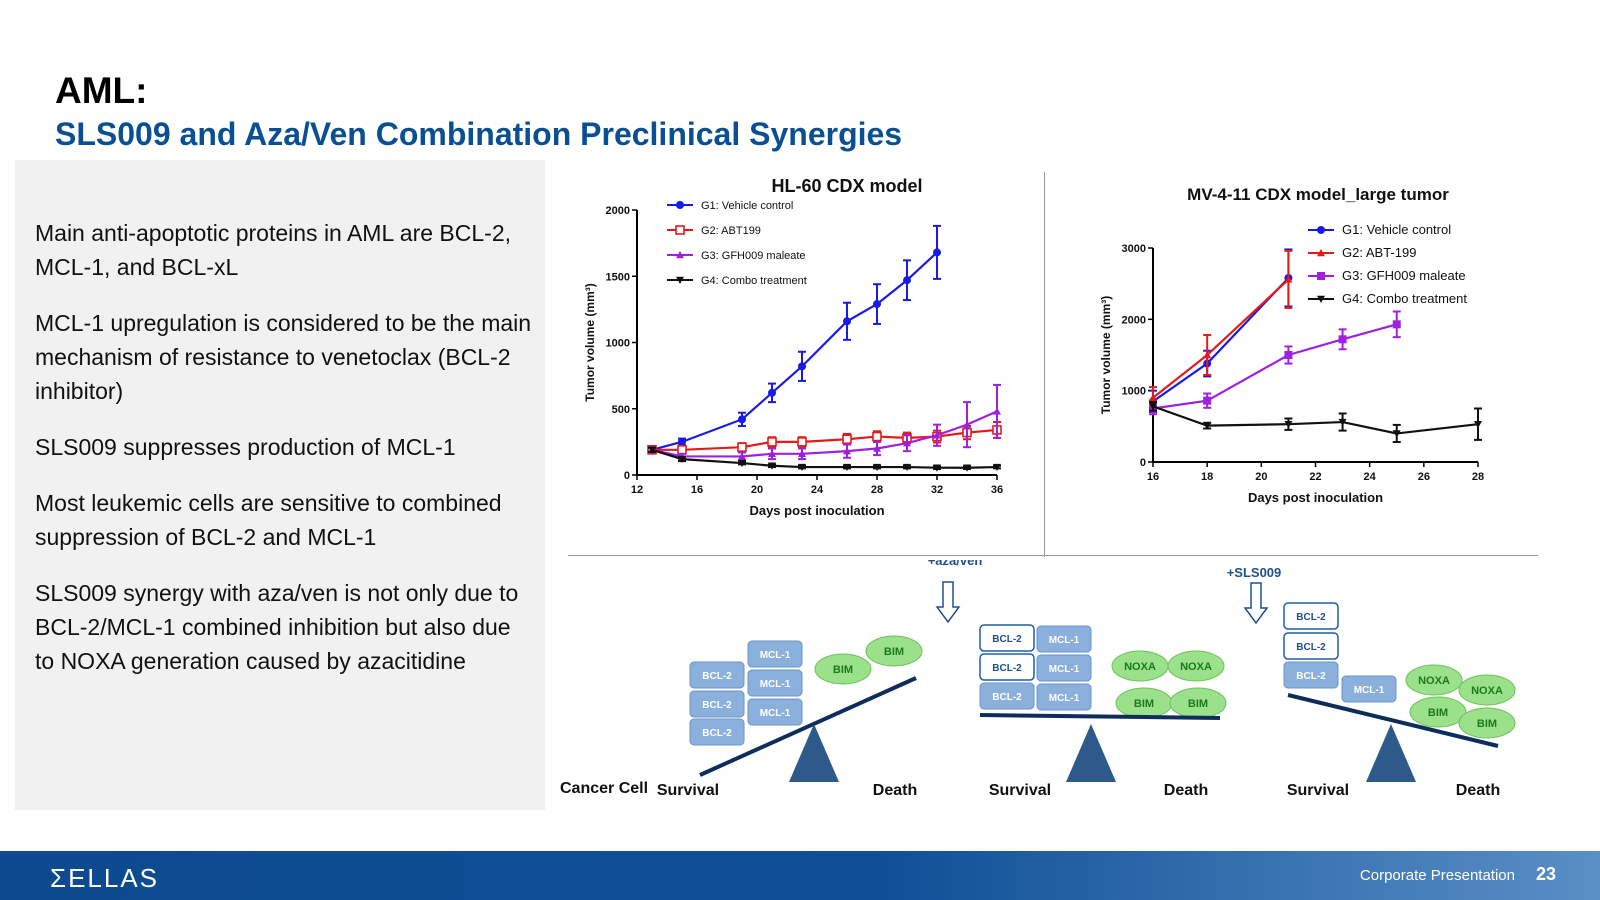  Describe the element at coordinates (955, 564) in the screenshot. I see `arrow-label-azaven: +aza/ven` at that location.